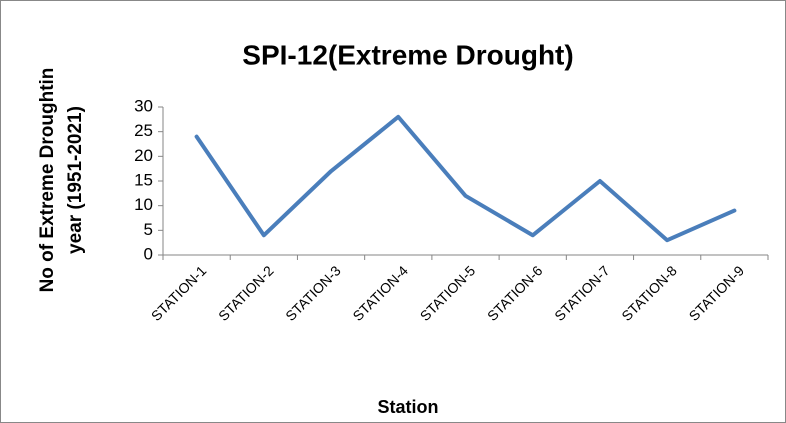 Image resolution: width=786 pixels, height=423 pixels. I want to click on y-tick-label: 10, so click(143, 204).